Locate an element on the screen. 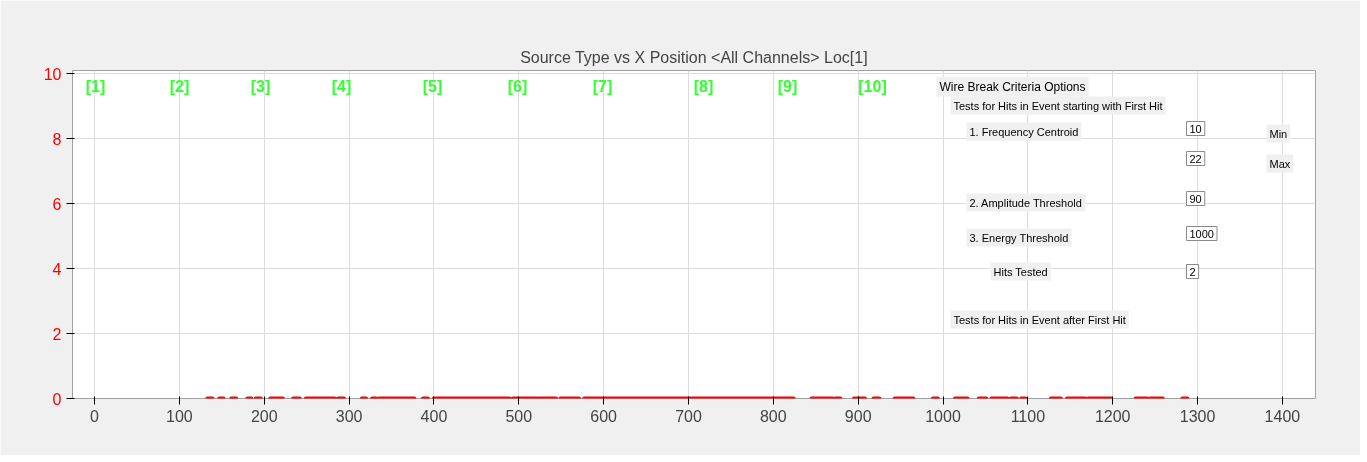 The image size is (1367, 462). annotation: Max is located at coordinates (1280, 163).